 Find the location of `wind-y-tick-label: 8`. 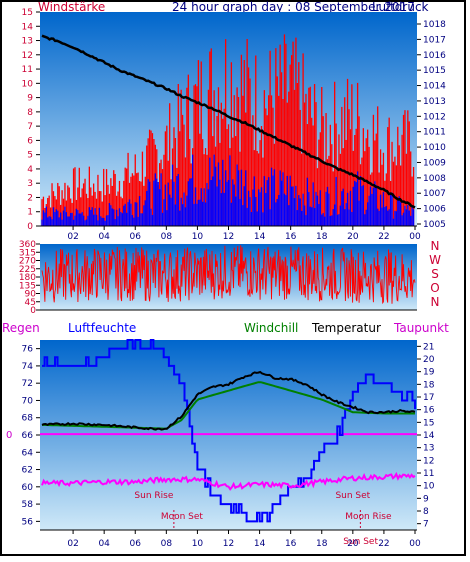

wind-y-tick-label: 8 is located at coordinates (30, 113).